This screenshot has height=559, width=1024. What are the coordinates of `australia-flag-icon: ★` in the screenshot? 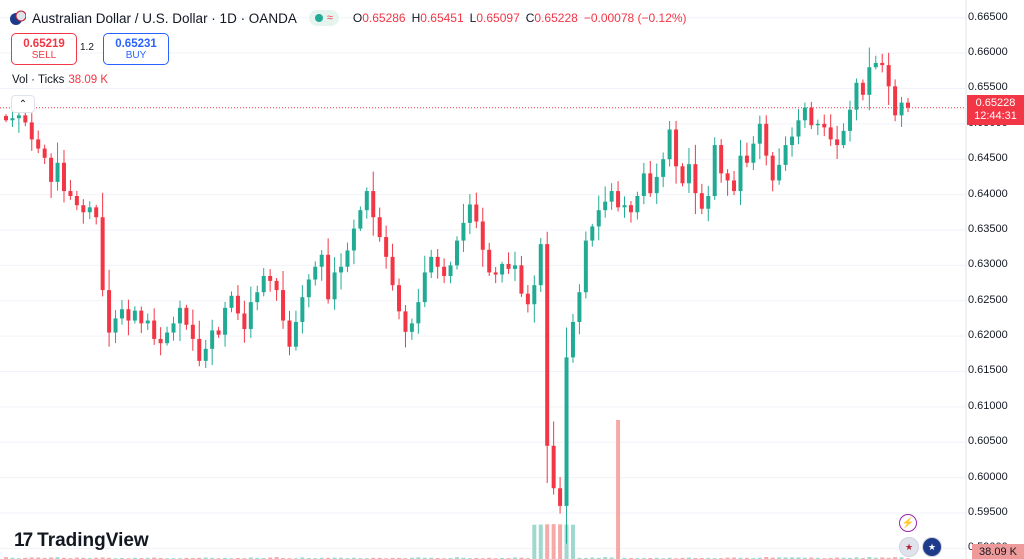 It's located at (932, 547).